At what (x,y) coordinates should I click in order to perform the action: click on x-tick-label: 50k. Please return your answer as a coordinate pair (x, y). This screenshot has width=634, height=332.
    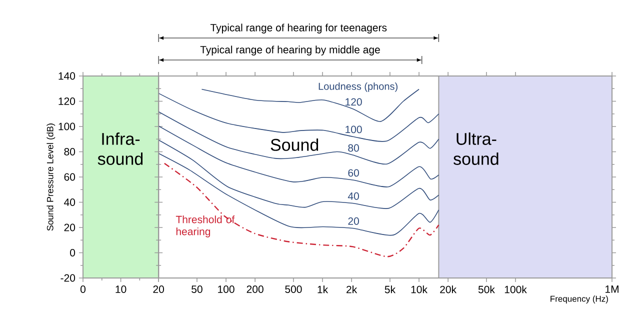
    Looking at the image, I should click on (486, 290).